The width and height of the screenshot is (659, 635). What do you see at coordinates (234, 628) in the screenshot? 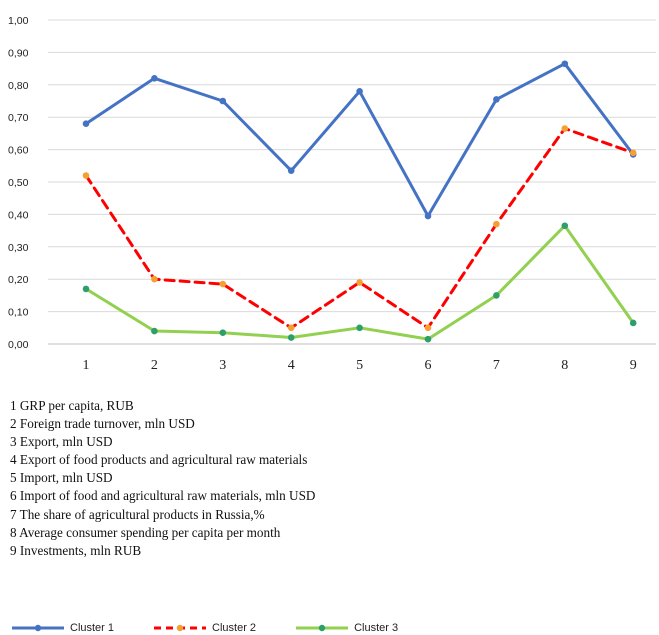
I see `legend-label-cluster-2: Cluster 2` at bounding box center [234, 628].